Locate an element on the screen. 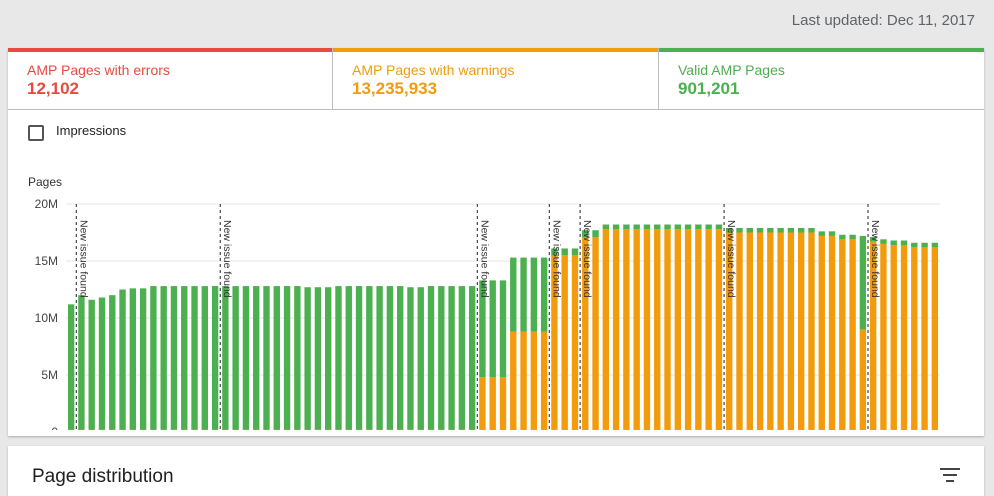 This screenshot has height=496, width=994. filter-icon is located at coordinates (950, 476).